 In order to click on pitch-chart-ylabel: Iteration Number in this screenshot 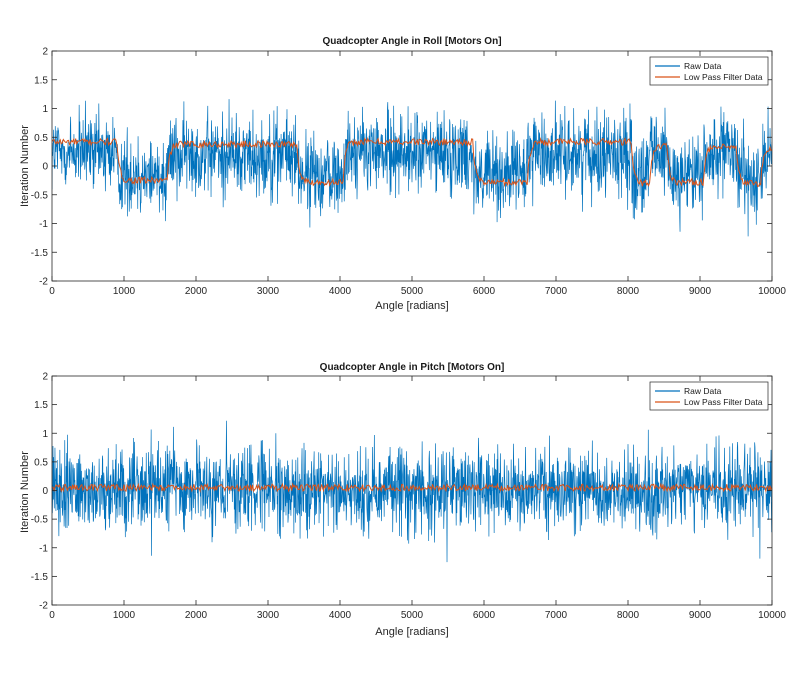, I will do `click(25, 492)`.